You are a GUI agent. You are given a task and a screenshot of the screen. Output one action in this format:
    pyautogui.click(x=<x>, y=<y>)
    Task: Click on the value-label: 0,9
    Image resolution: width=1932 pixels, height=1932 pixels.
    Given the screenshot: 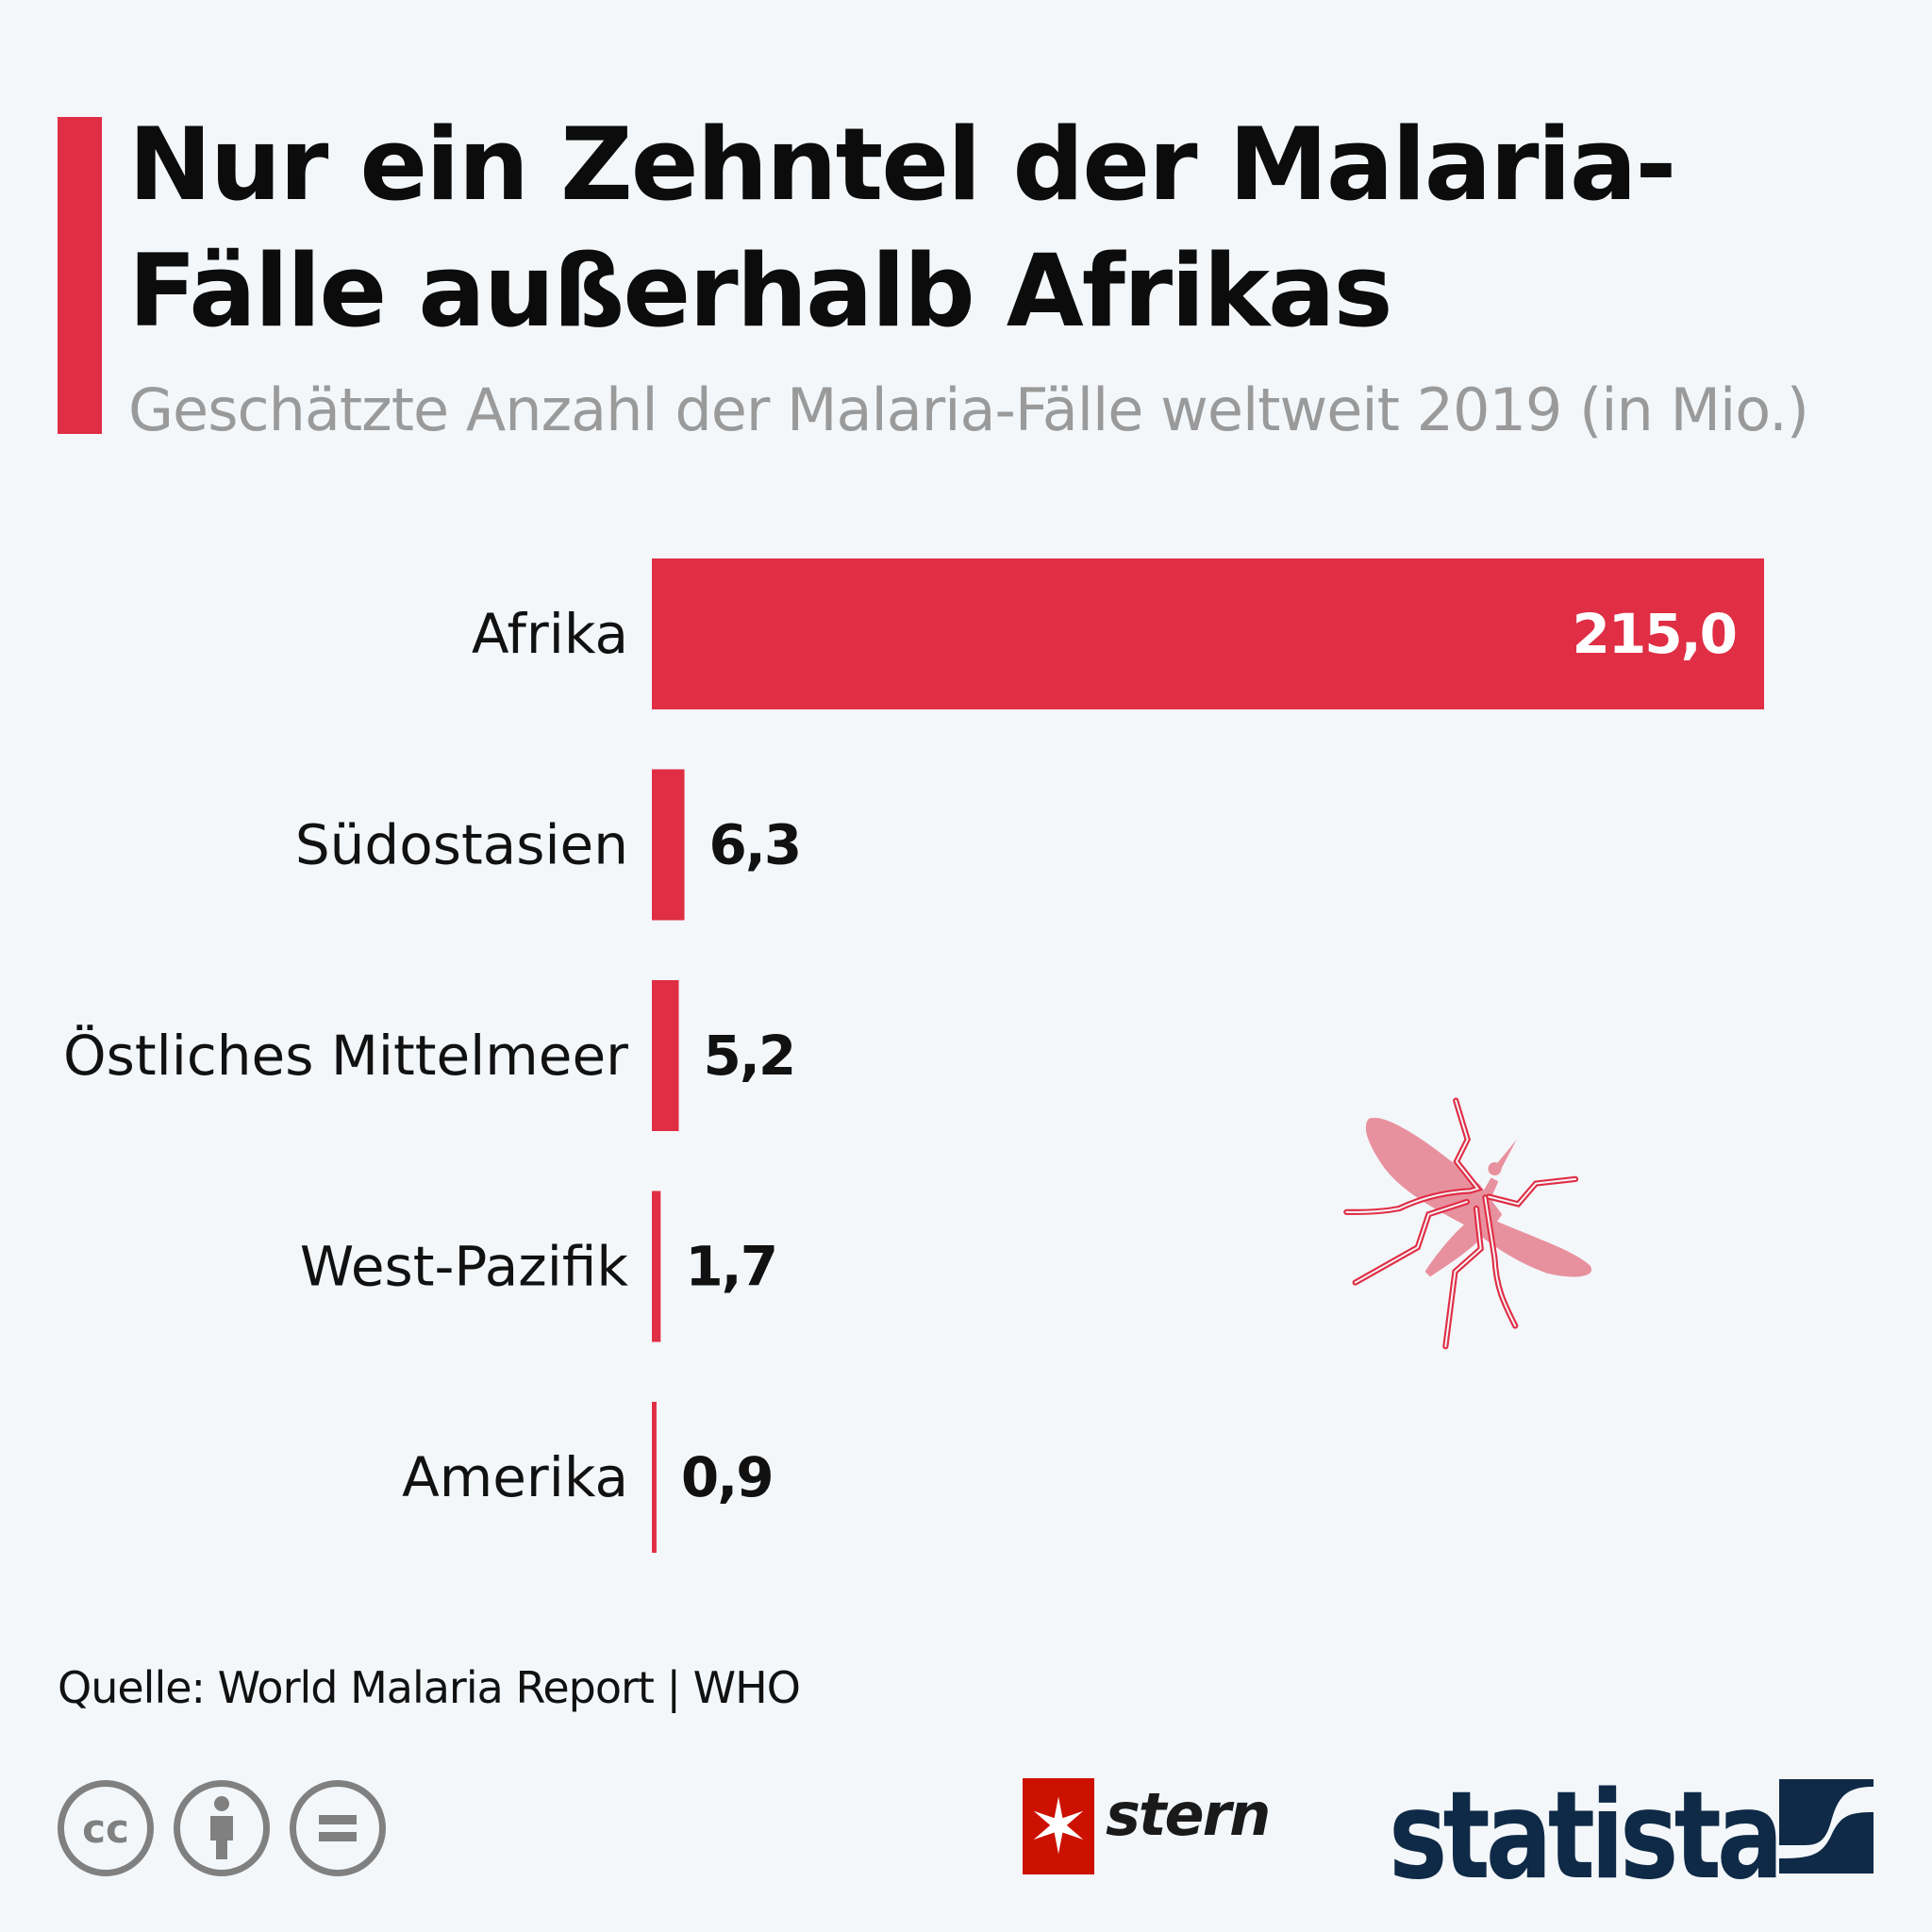 What is the action you would take?
    pyautogui.click(x=727, y=1477)
    